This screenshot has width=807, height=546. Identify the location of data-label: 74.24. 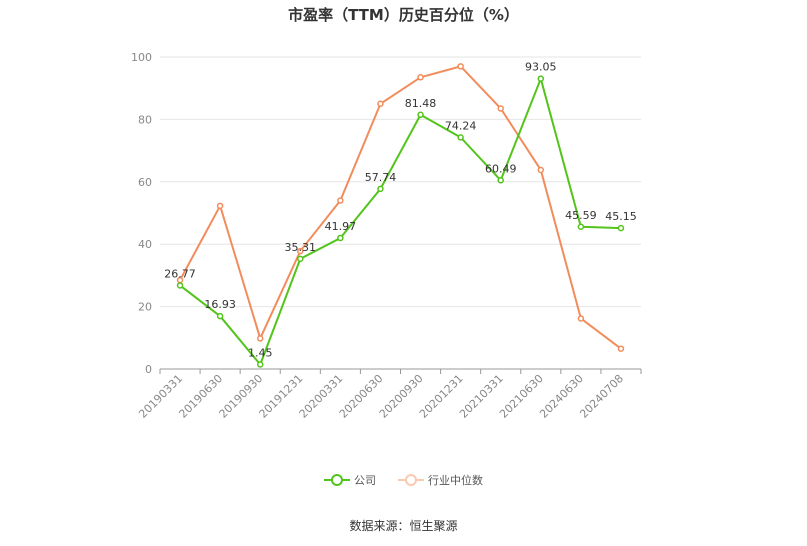
(461, 125).